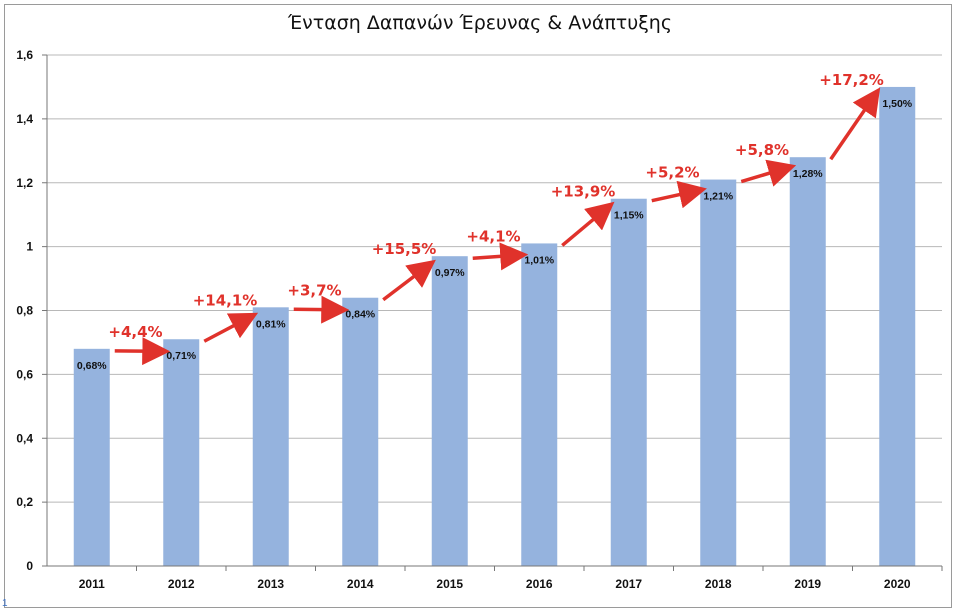  What do you see at coordinates (24, 438) in the screenshot?
I see `y-tick-label: 0,4` at bounding box center [24, 438].